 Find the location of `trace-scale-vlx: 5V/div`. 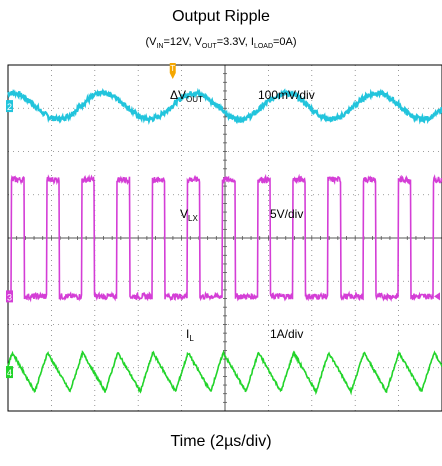

trace-scale-vlx: 5V/div is located at coordinates (286, 214).